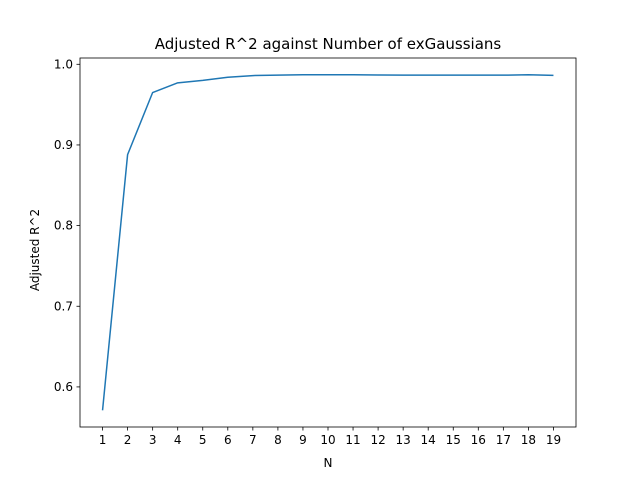 Image resolution: width=640 pixels, height=480 pixels. What do you see at coordinates (63, 226) in the screenshot?
I see `y-tick-label: 0.8` at bounding box center [63, 226].